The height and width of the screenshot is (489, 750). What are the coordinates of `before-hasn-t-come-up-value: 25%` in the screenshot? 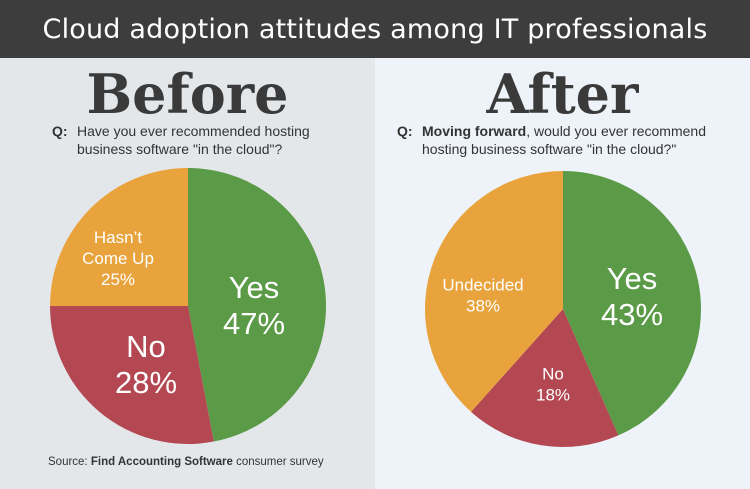 It's located at (118, 279).